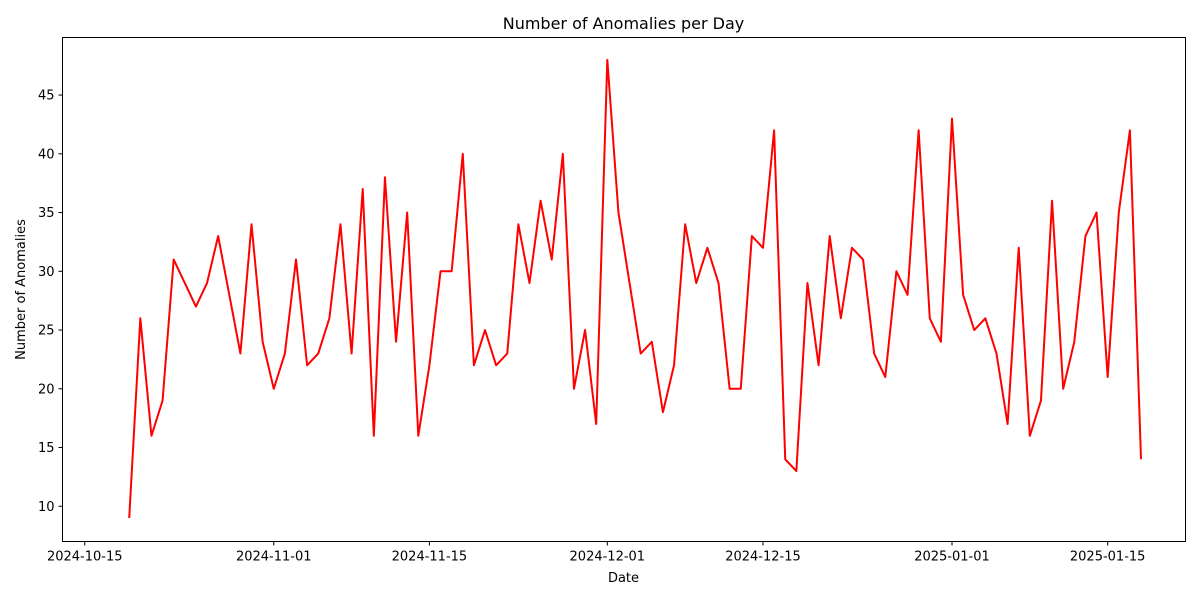 The image size is (1200, 600). What do you see at coordinates (623, 578) in the screenshot?
I see `x-axis-label: Date` at bounding box center [623, 578].